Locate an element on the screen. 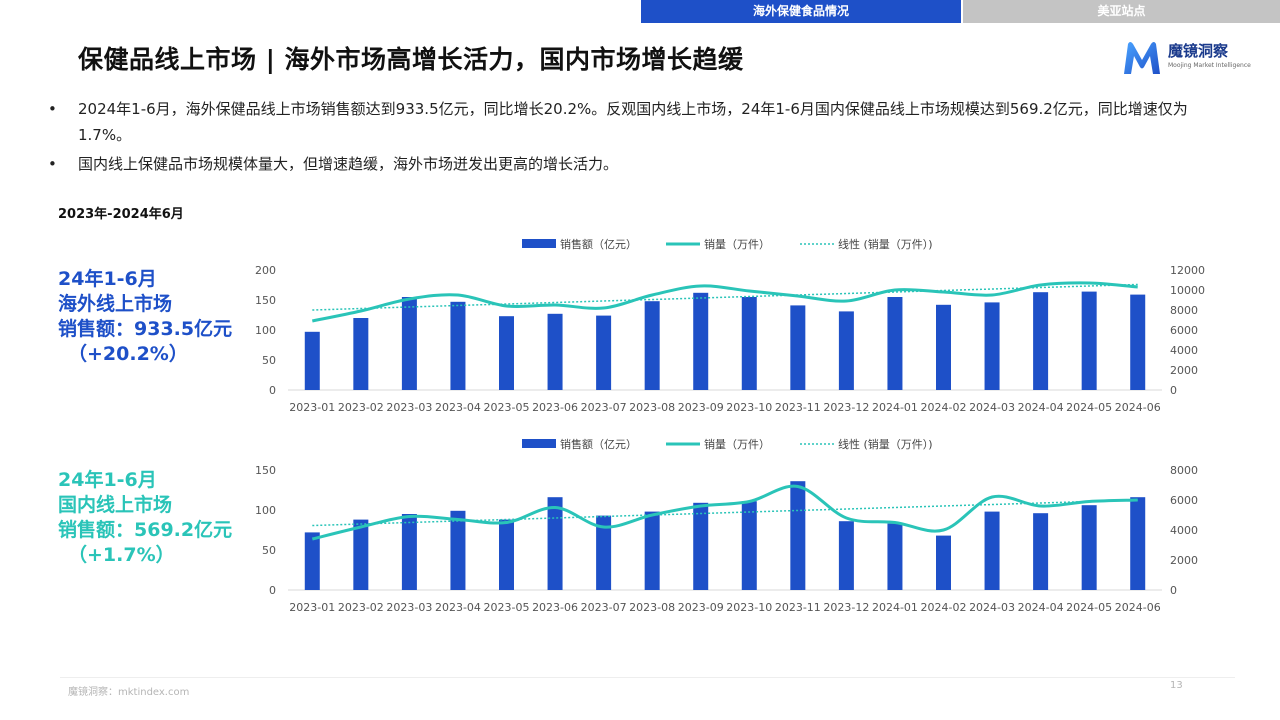 This screenshot has height=720, width=1280. top-nav-tabs: 海外保健食品情况 美亚站点 is located at coordinates (960, 11).